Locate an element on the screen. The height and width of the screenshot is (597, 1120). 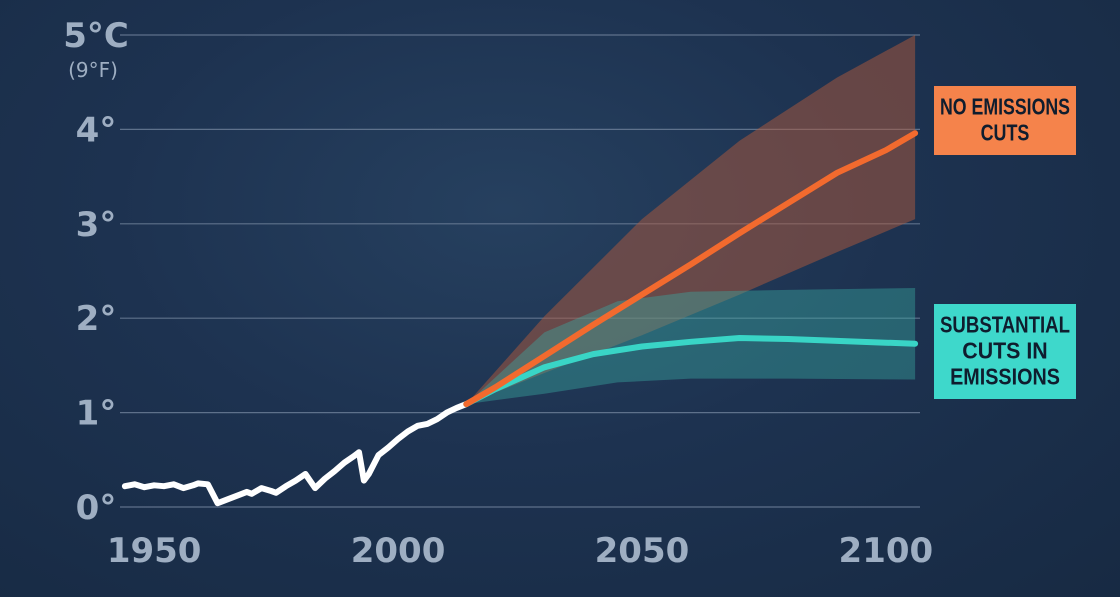
x-tick-label: 2100 is located at coordinates (886, 551).